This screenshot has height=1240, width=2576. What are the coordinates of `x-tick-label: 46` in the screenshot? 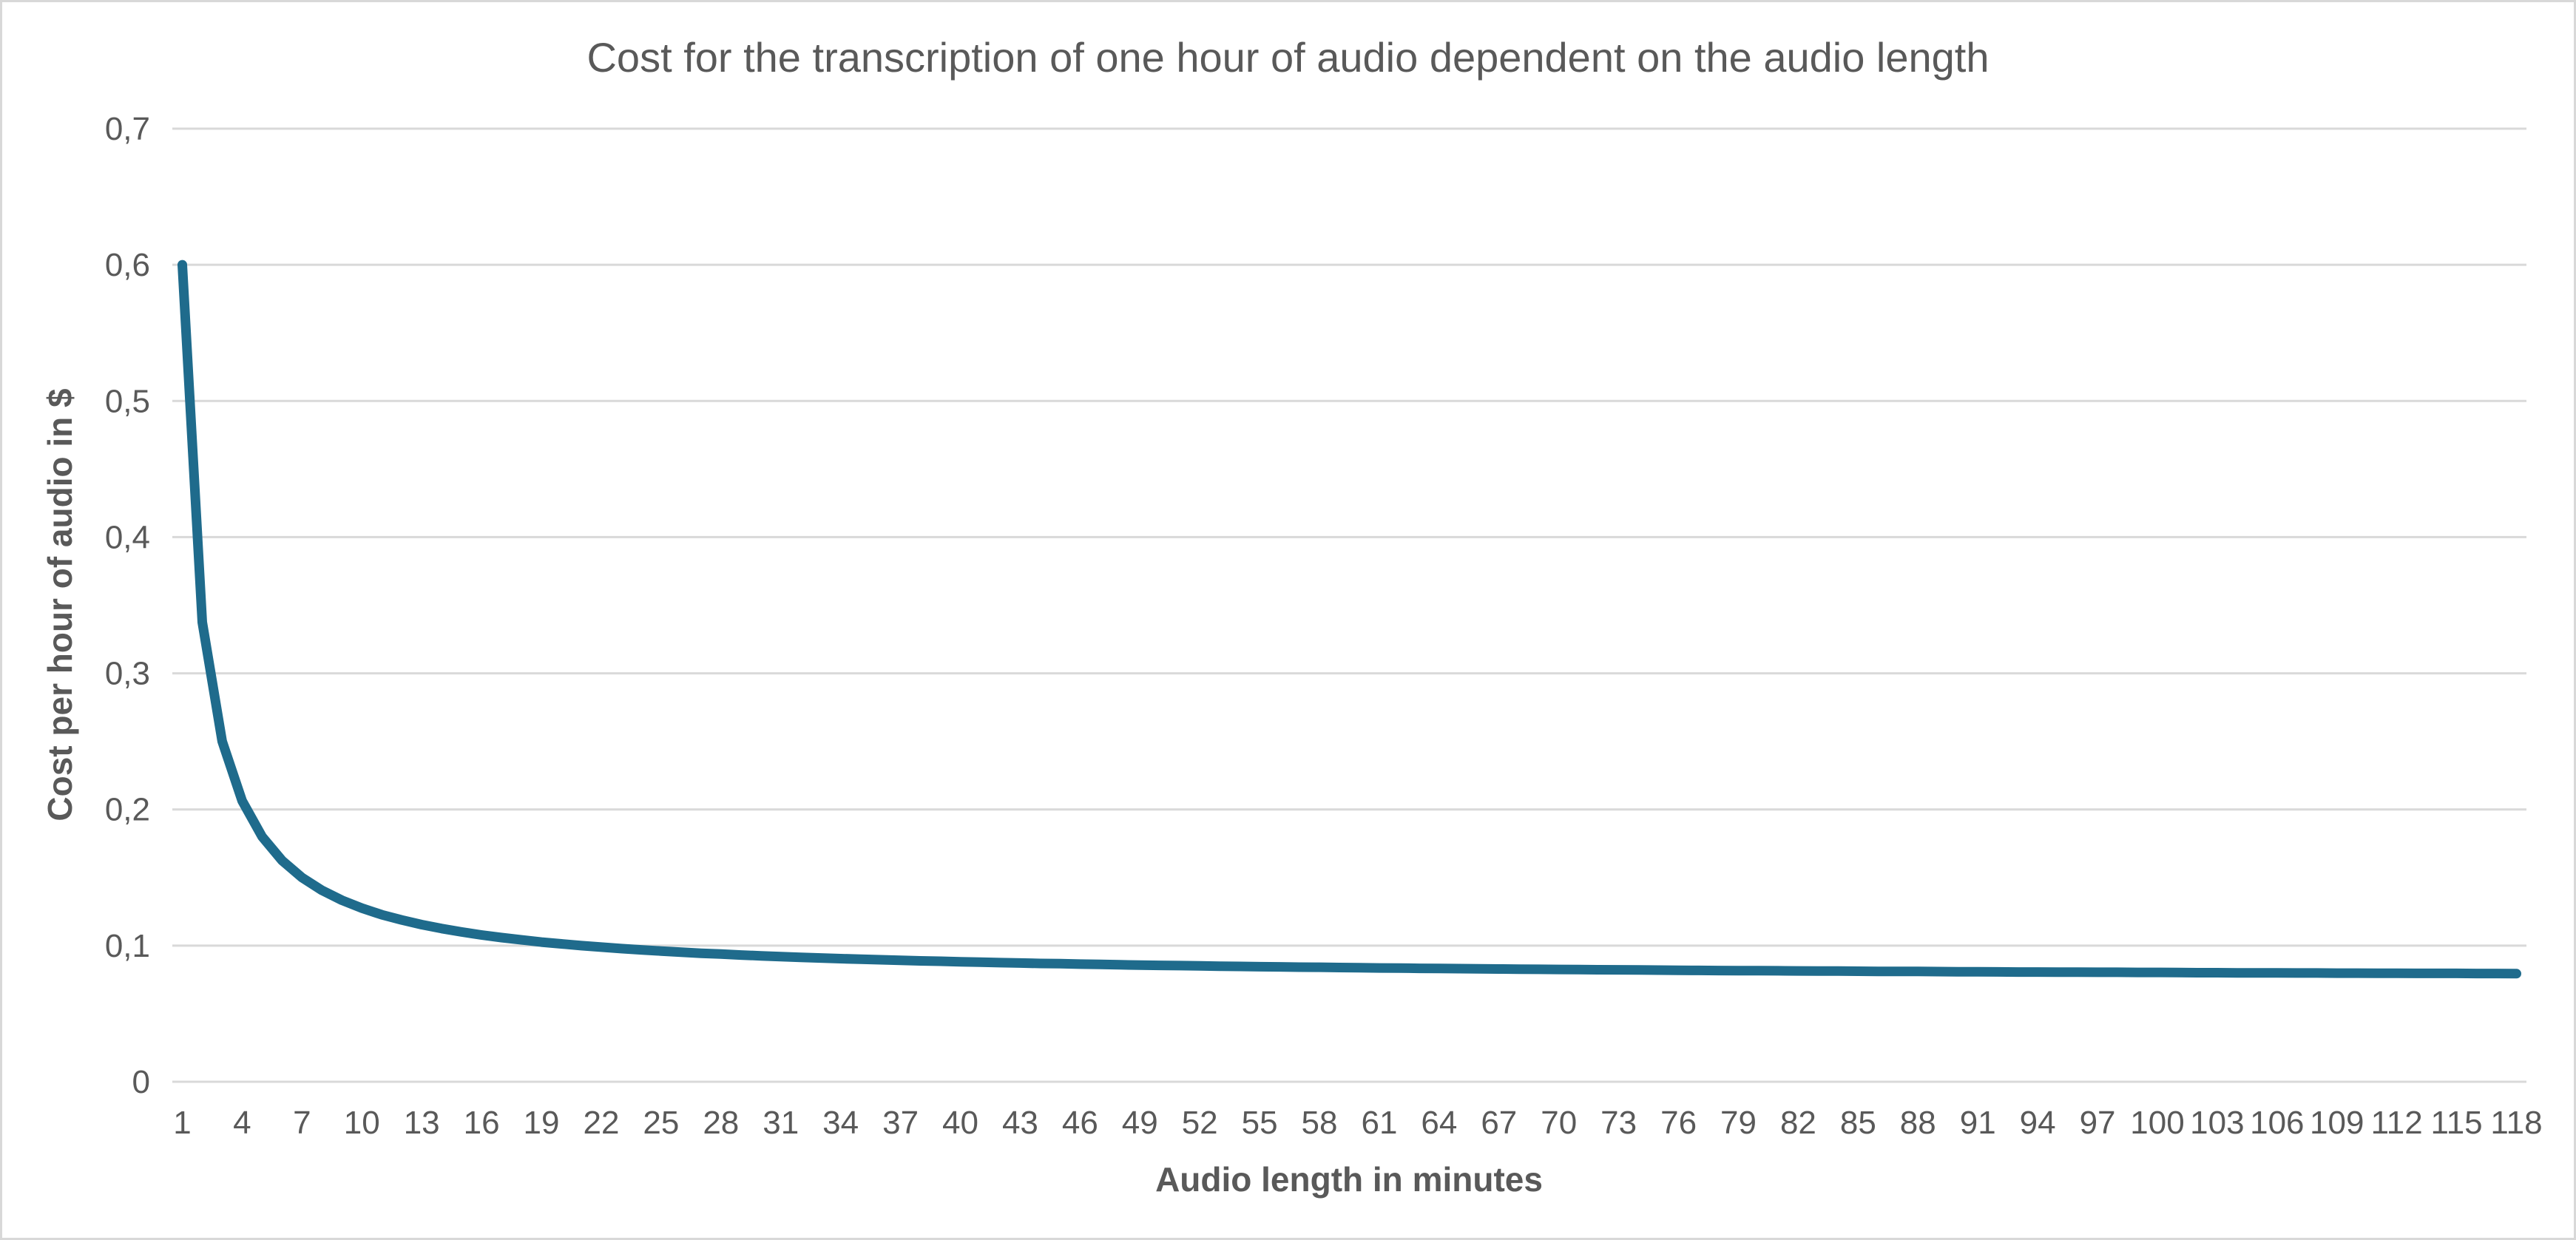 It's located at (1080, 1123).